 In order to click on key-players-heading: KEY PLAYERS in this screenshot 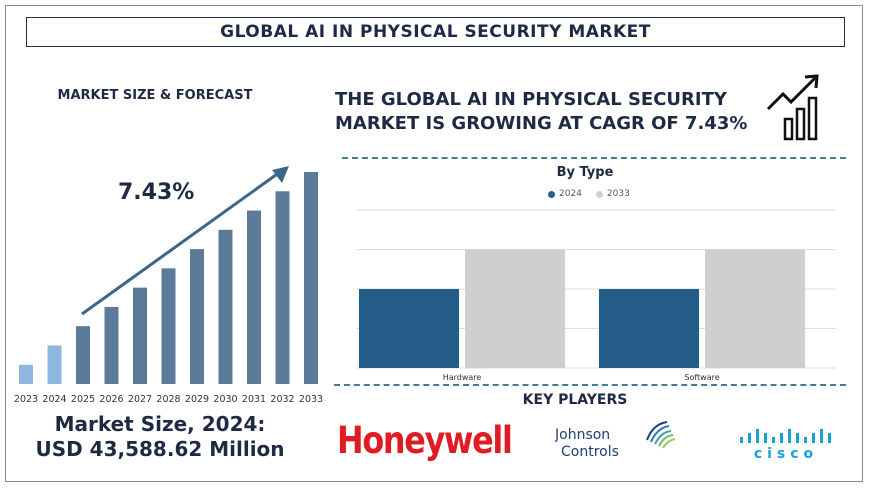, I will do `click(575, 400)`.